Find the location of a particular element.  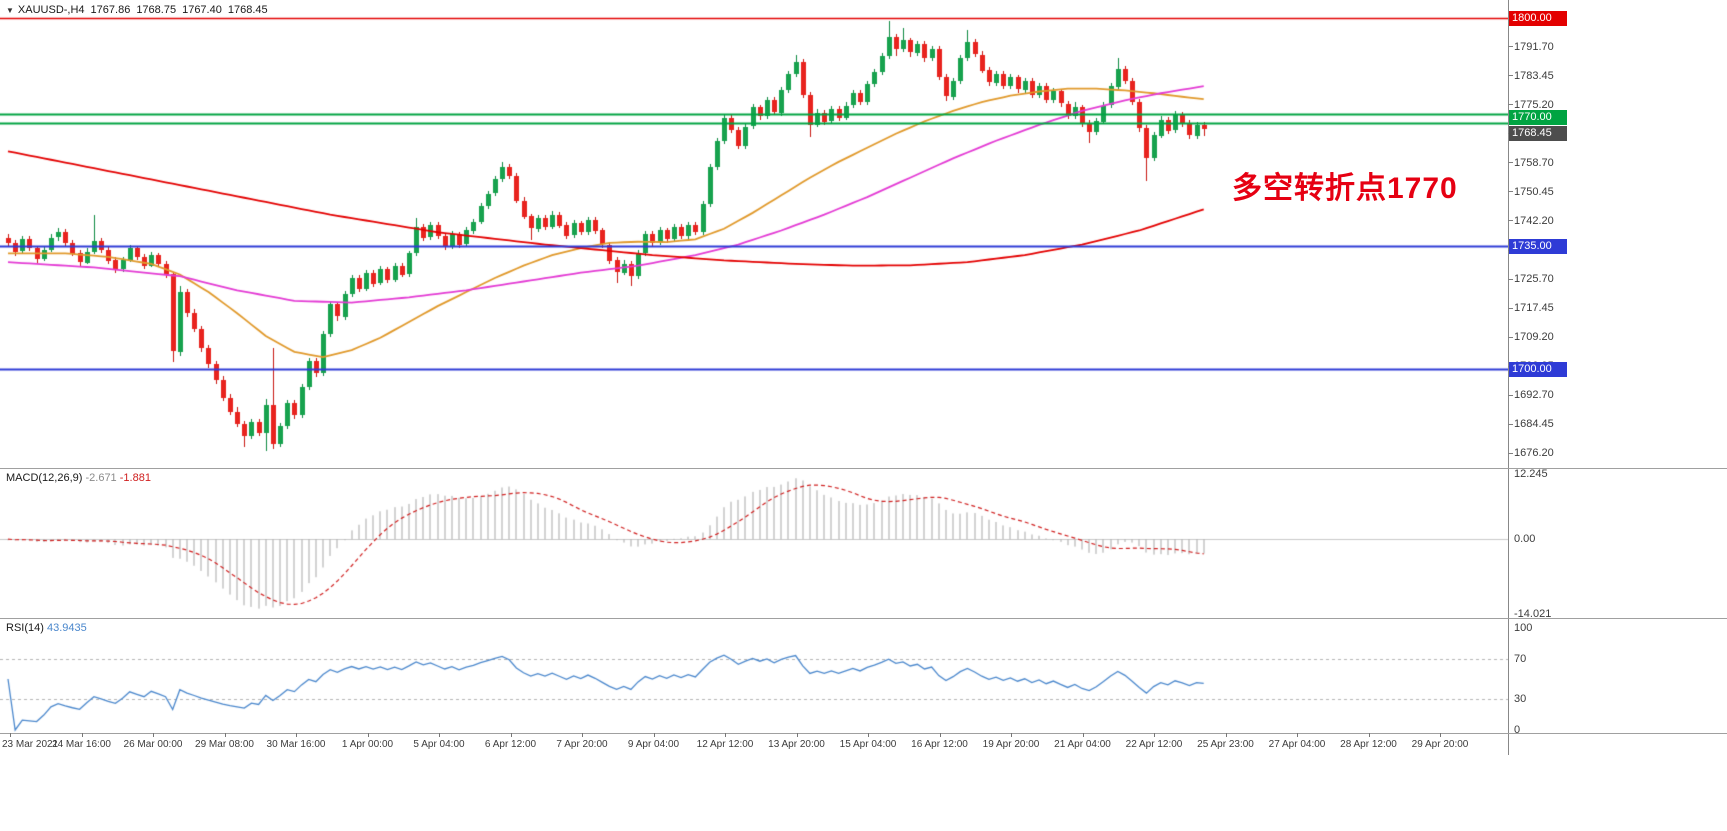

time-axis-label: 21 Apr 04:00 is located at coordinates (1082, 744).